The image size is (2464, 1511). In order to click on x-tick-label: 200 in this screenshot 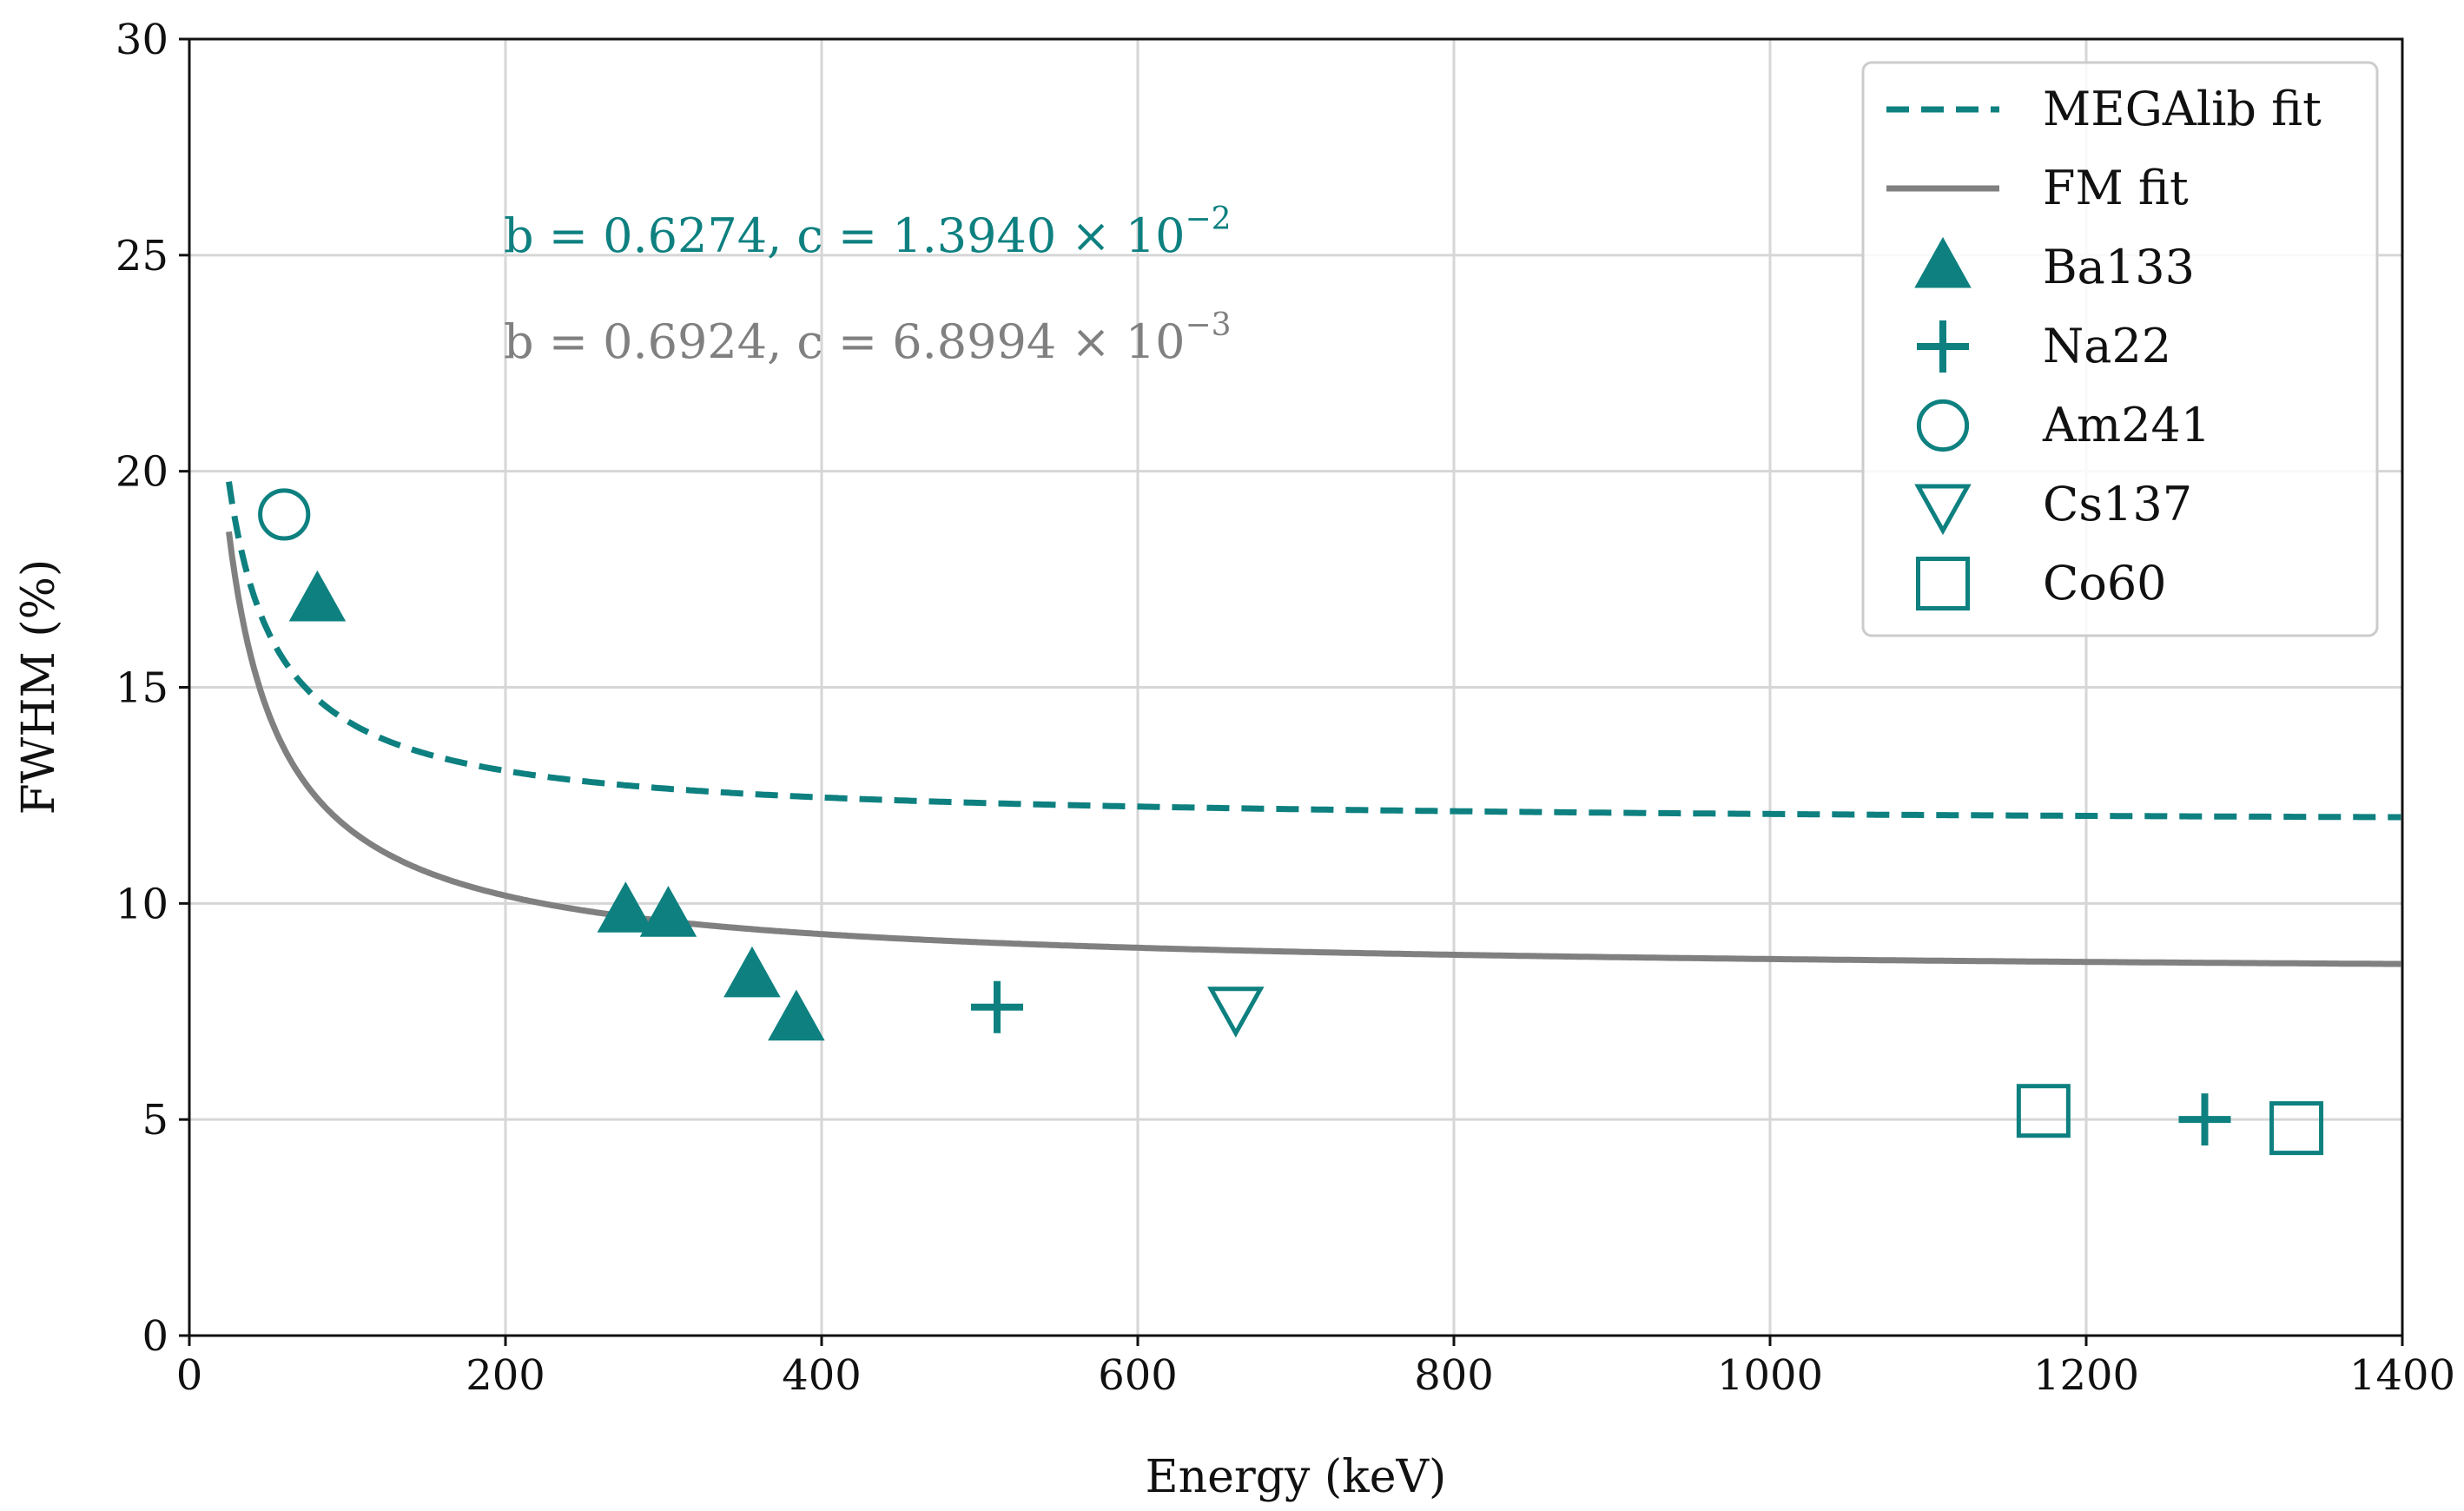, I will do `click(505, 1375)`.